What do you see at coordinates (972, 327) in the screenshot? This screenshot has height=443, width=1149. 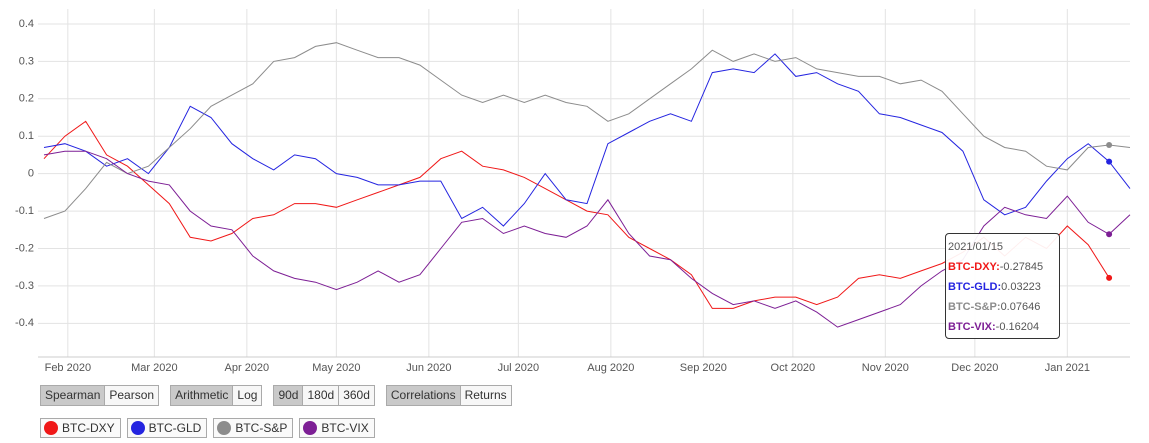 I see `tooltip-label: BTC-VIX:` at bounding box center [972, 327].